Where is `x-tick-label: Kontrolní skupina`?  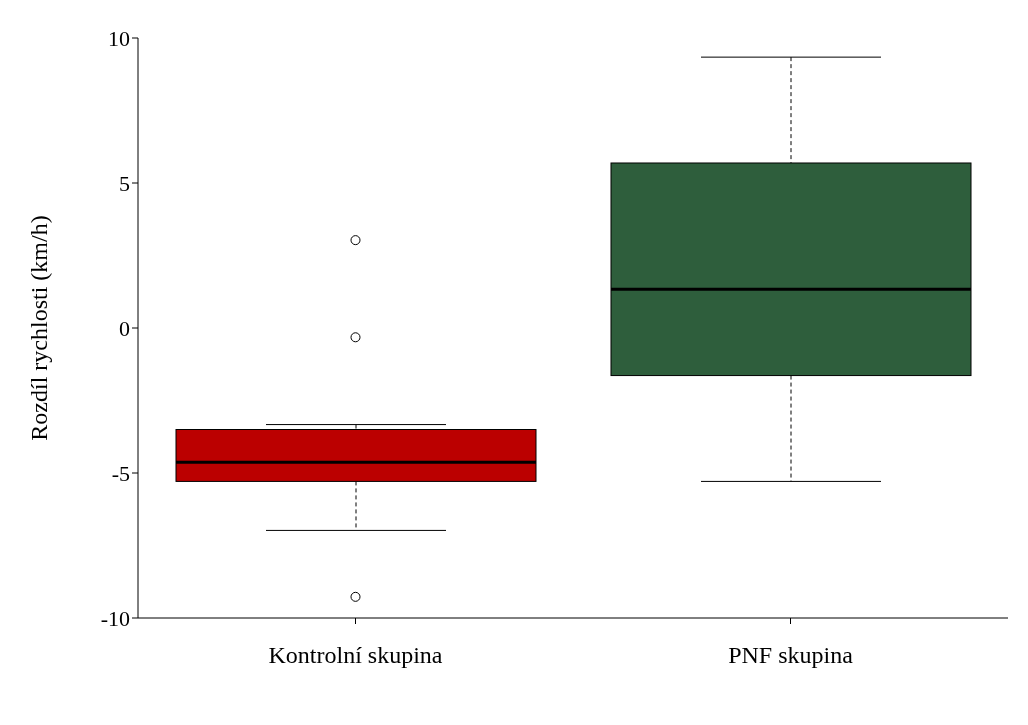
x-tick-label: Kontrolní skupina is located at coordinates (355, 655).